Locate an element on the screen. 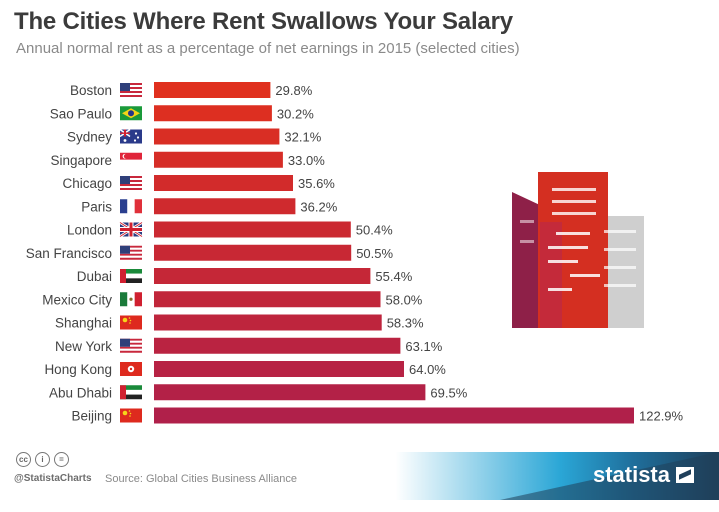  category-label: Mexico City is located at coordinates (77, 299).